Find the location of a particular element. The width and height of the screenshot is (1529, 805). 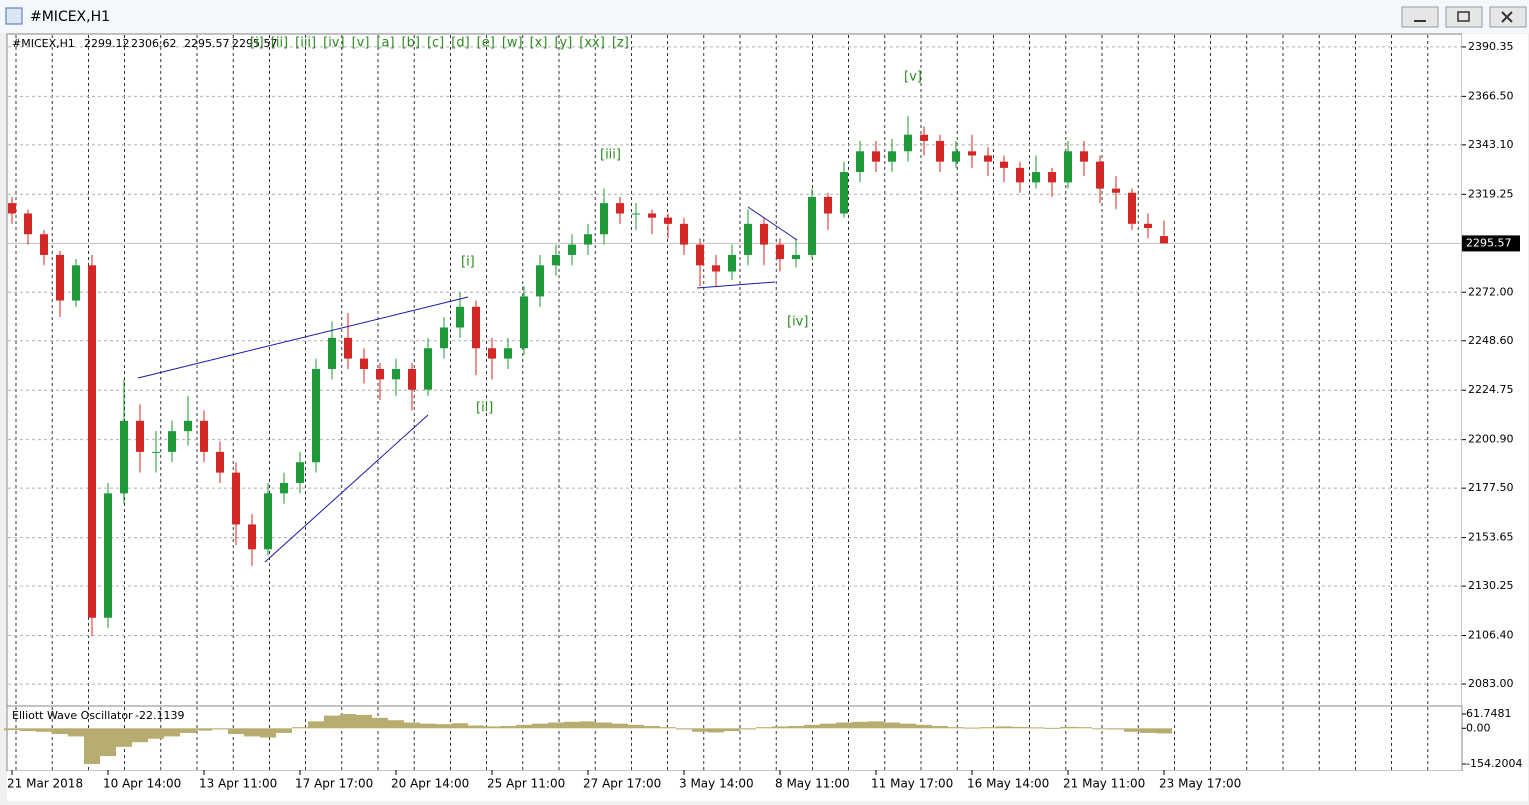

wave-button: [c] is located at coordinates (435, 43).